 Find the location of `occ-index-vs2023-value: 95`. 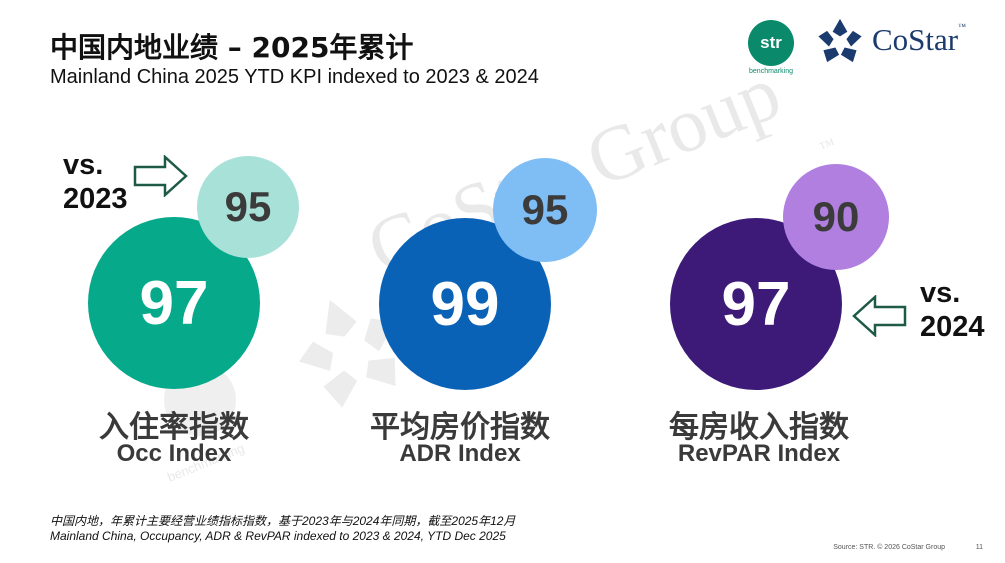

occ-index-vs2023-value: 95 is located at coordinates (248, 206).